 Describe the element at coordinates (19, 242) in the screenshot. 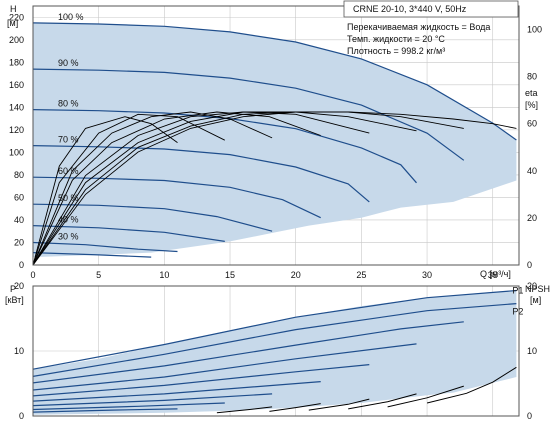

I see `head-tick-label: 20` at that location.